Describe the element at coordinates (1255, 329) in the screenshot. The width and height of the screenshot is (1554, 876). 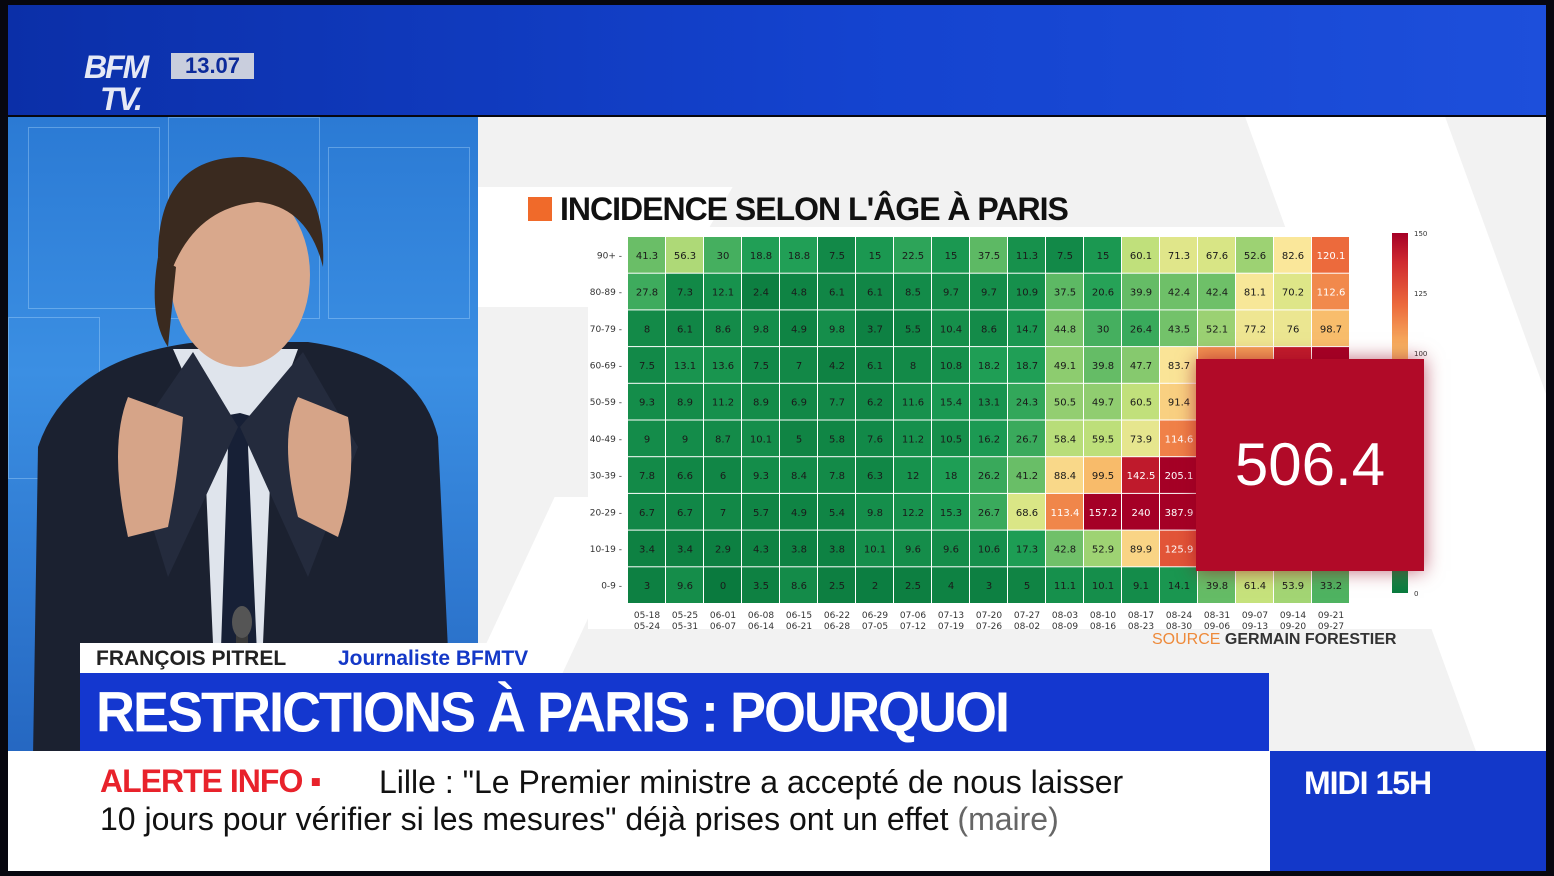
I see `cell-value-label: 77.2` at that location.